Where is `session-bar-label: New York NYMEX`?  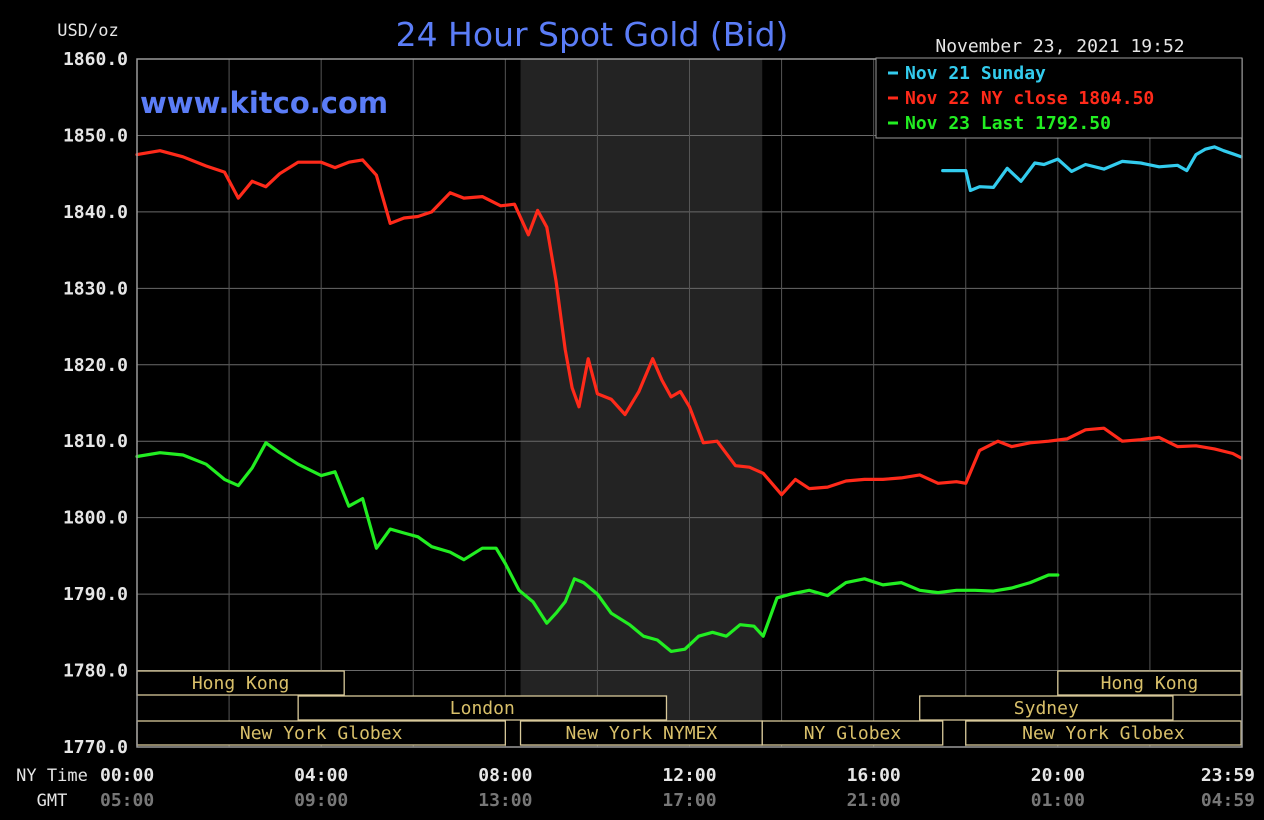 session-bar-label: New York NYMEX is located at coordinates (642, 733).